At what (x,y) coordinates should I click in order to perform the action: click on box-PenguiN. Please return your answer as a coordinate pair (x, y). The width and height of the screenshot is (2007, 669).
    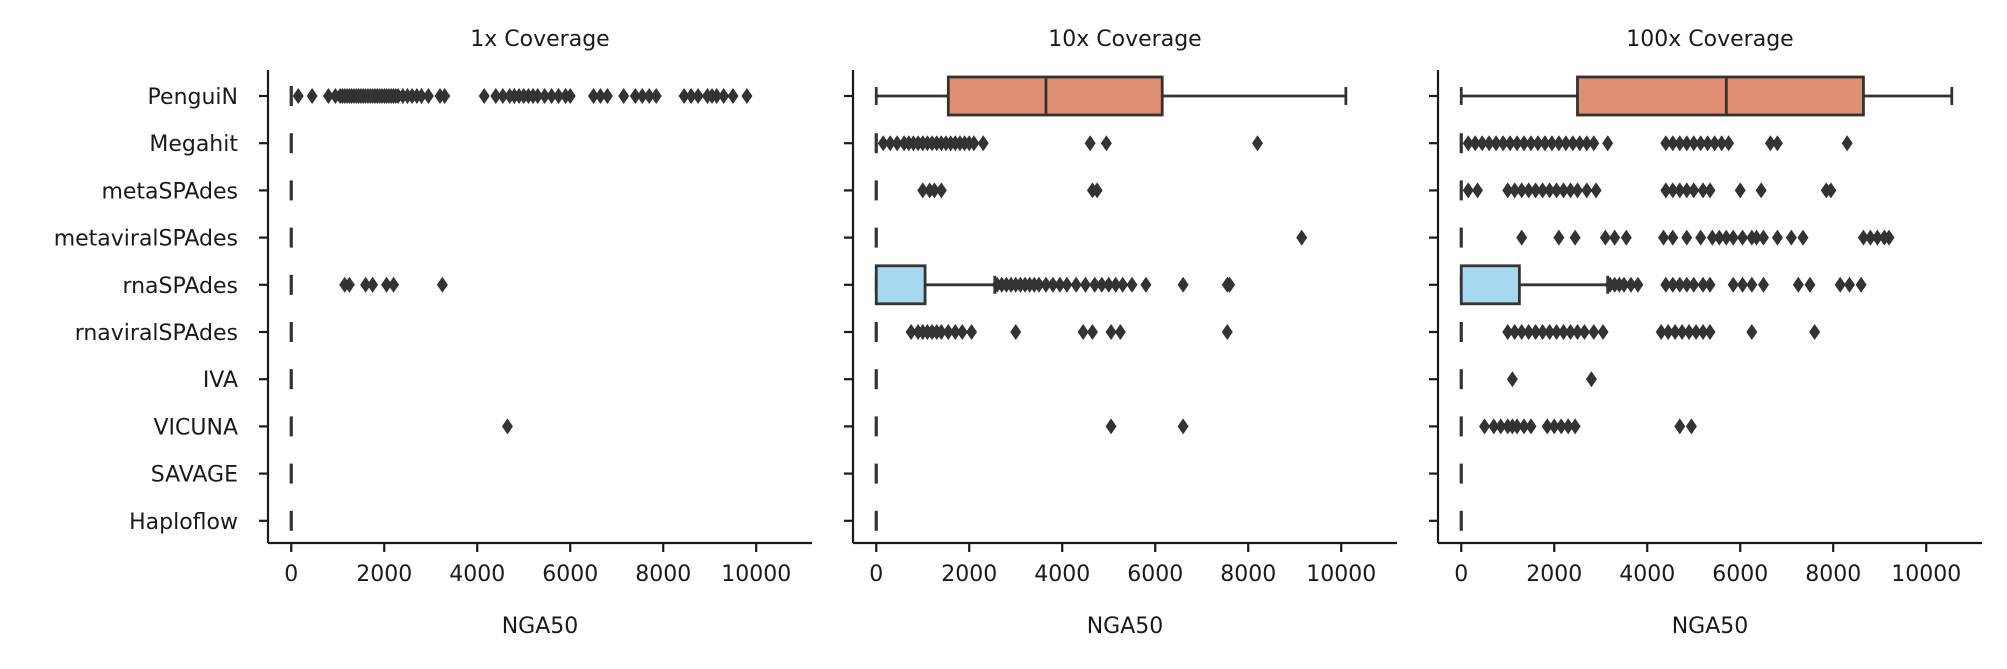
    Looking at the image, I should click on (1706, 96).